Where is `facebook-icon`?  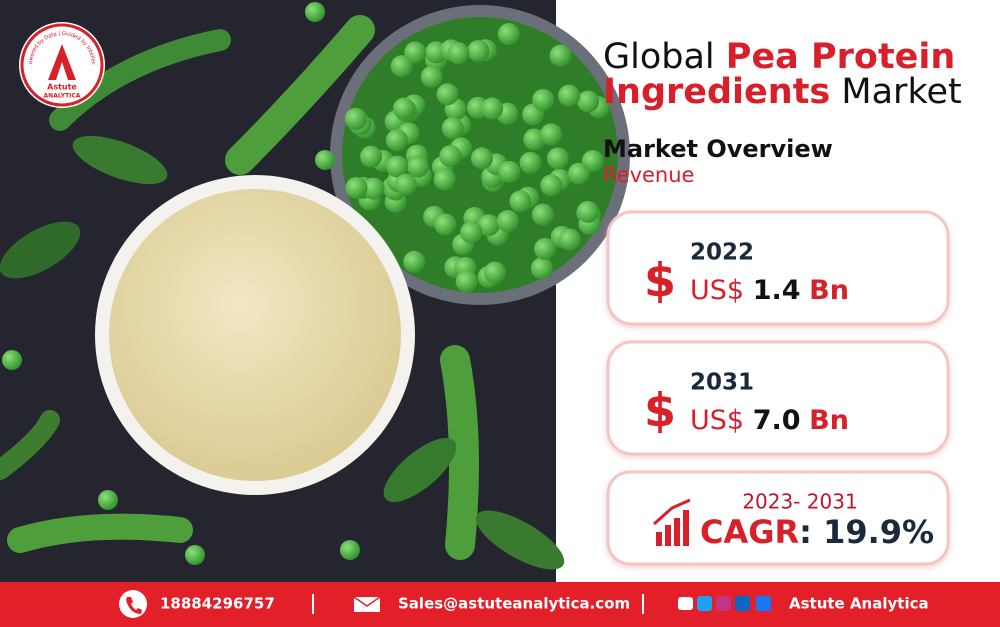 facebook-icon is located at coordinates (763, 603).